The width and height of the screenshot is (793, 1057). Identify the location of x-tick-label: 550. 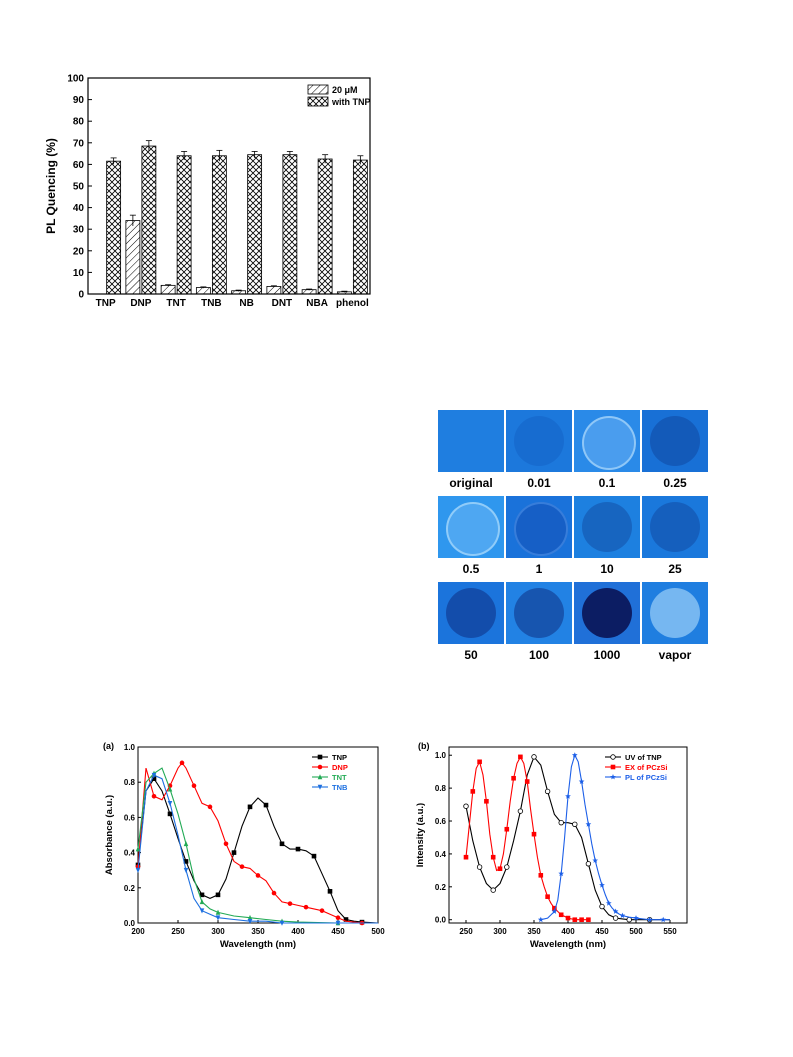
(670, 931).